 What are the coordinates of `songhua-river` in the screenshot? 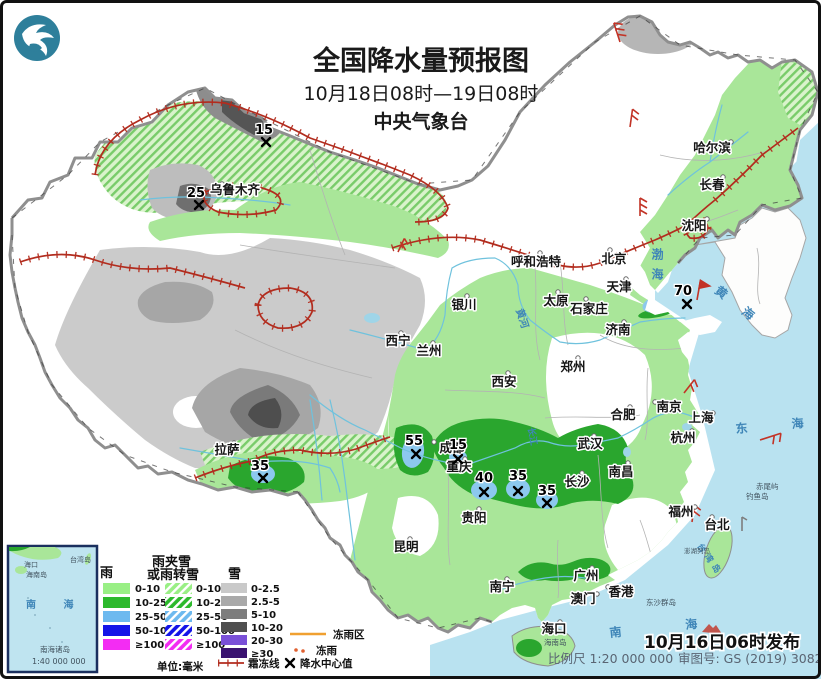 It's located at (708, 150).